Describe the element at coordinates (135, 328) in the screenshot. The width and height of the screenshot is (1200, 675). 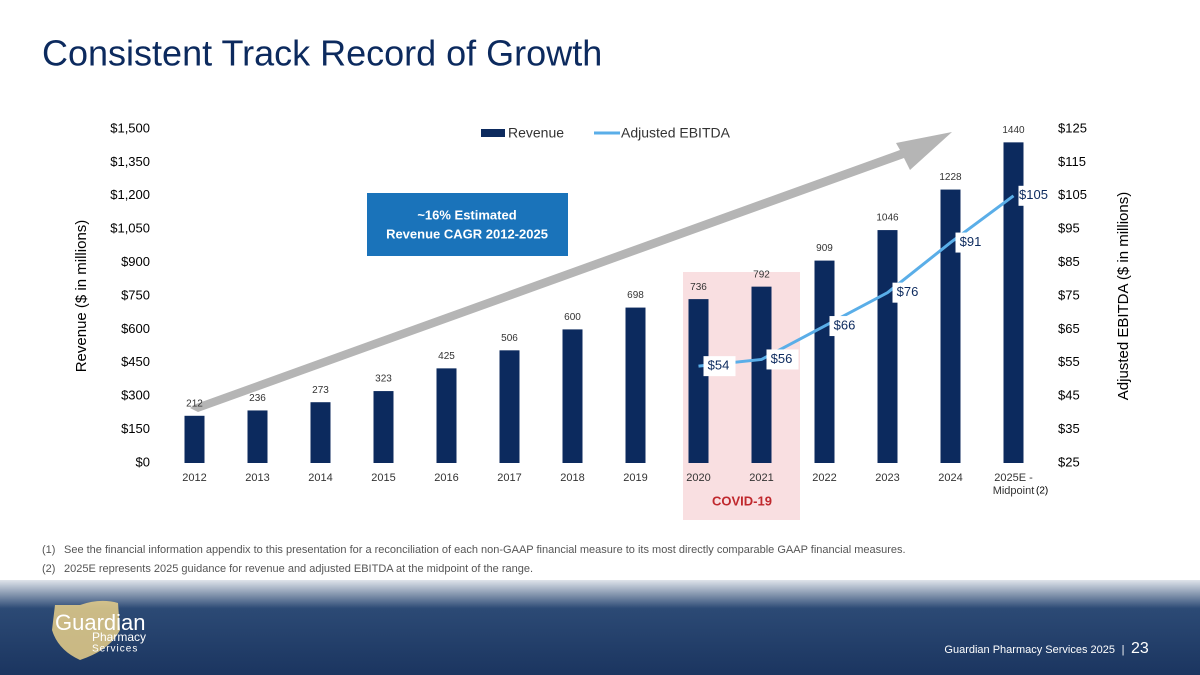
I see `y-tick-label: $600` at that location.